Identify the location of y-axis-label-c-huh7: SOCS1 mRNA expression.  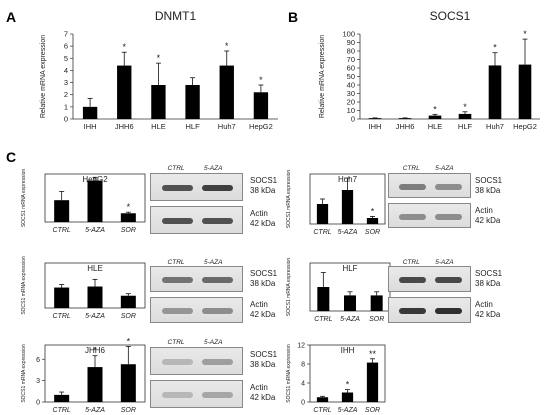
(289, 199).